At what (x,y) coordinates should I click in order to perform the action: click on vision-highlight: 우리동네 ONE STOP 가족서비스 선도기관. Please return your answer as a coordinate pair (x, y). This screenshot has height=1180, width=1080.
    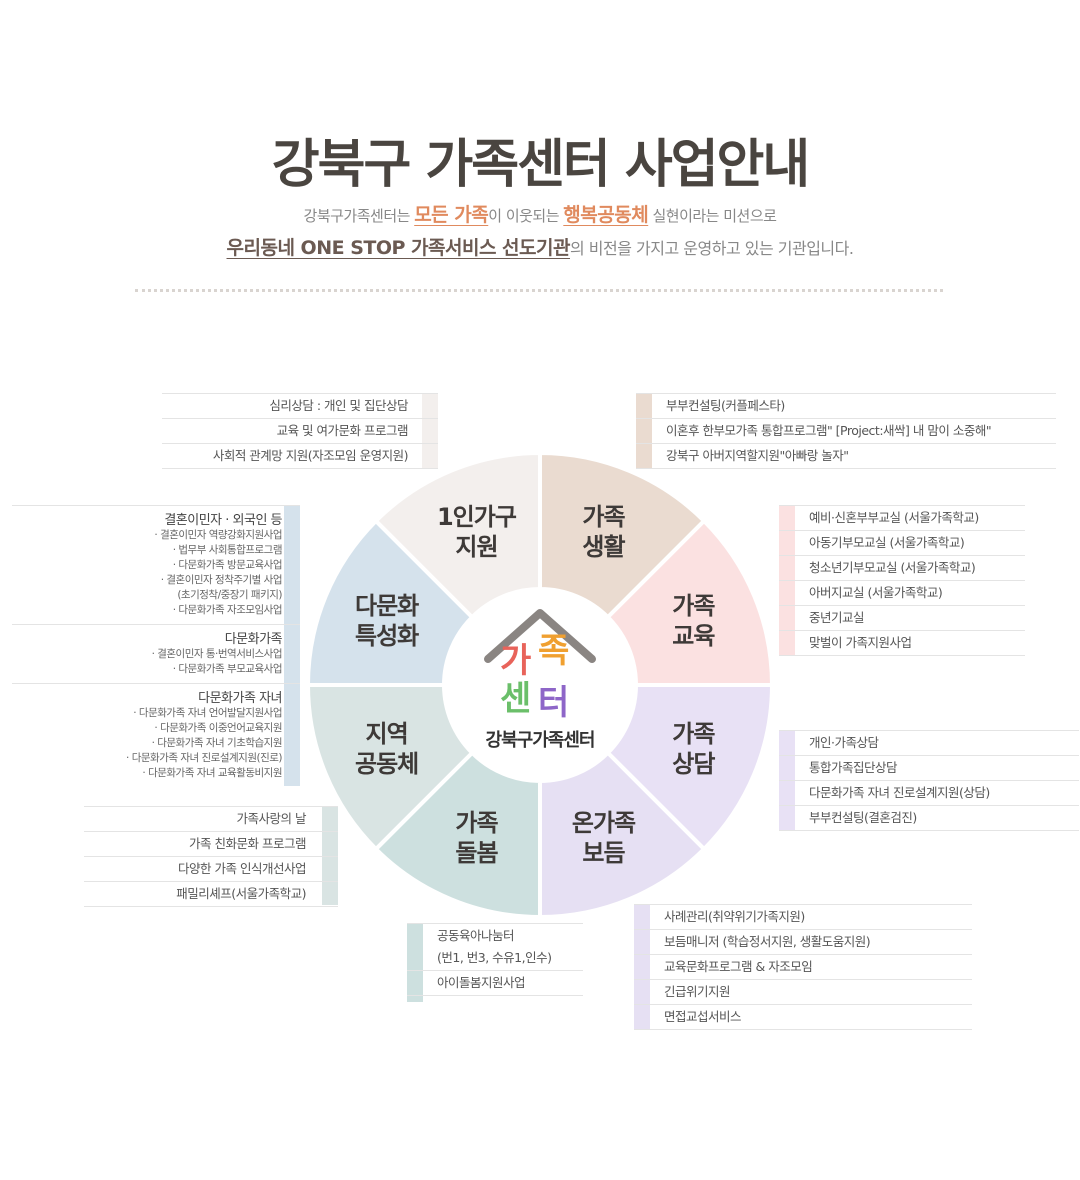
    Looking at the image, I should click on (398, 248).